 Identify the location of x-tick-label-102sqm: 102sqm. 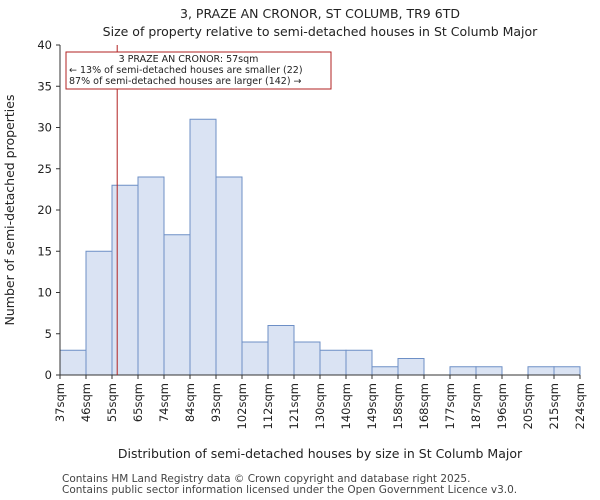
(242, 406).